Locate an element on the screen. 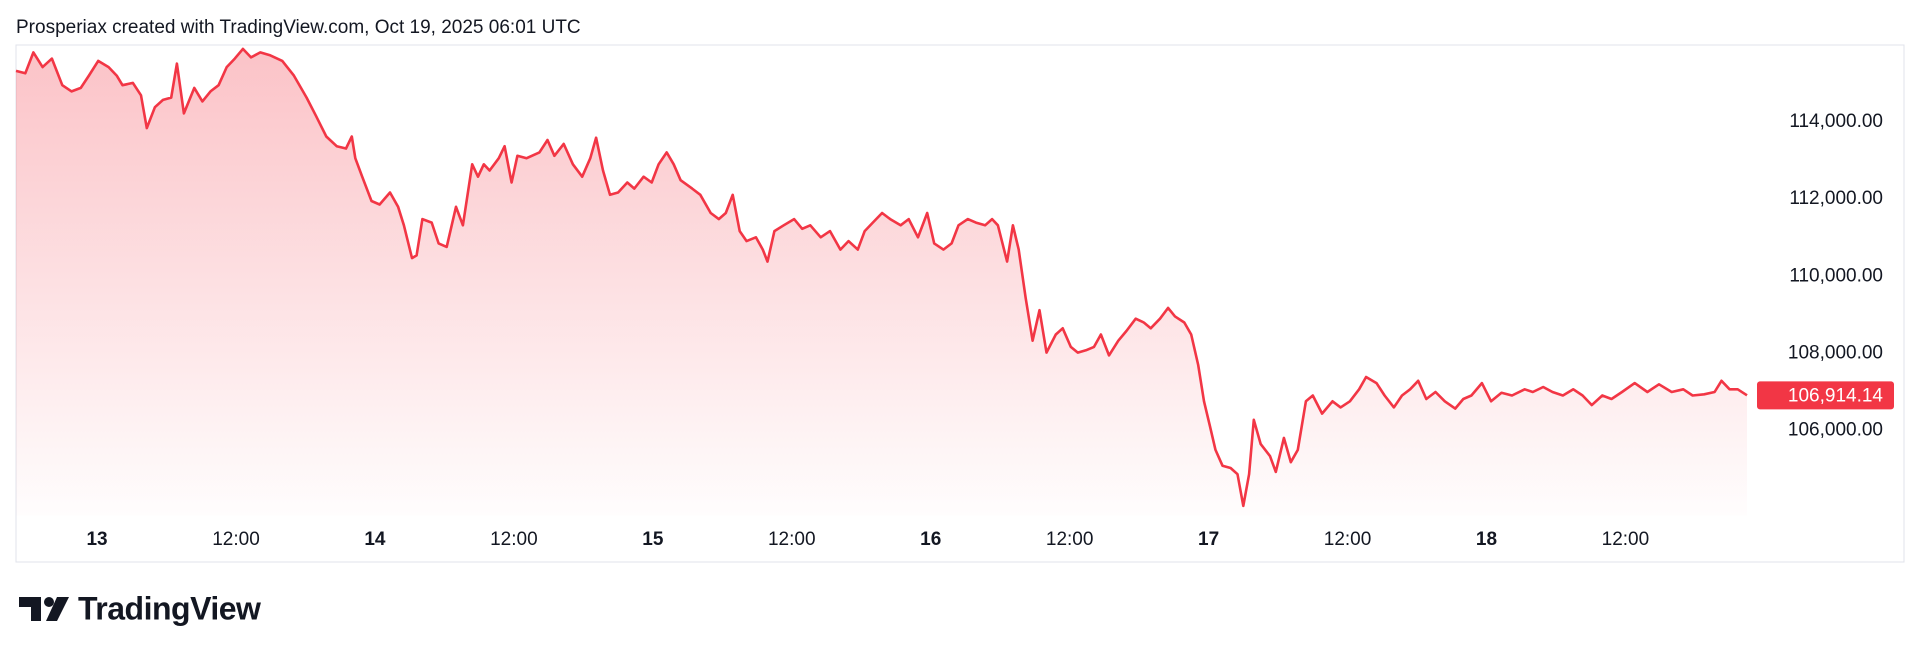 Image resolution: width=1920 pixels, height=665 pixels. x-tick-label: 14 is located at coordinates (375, 539).